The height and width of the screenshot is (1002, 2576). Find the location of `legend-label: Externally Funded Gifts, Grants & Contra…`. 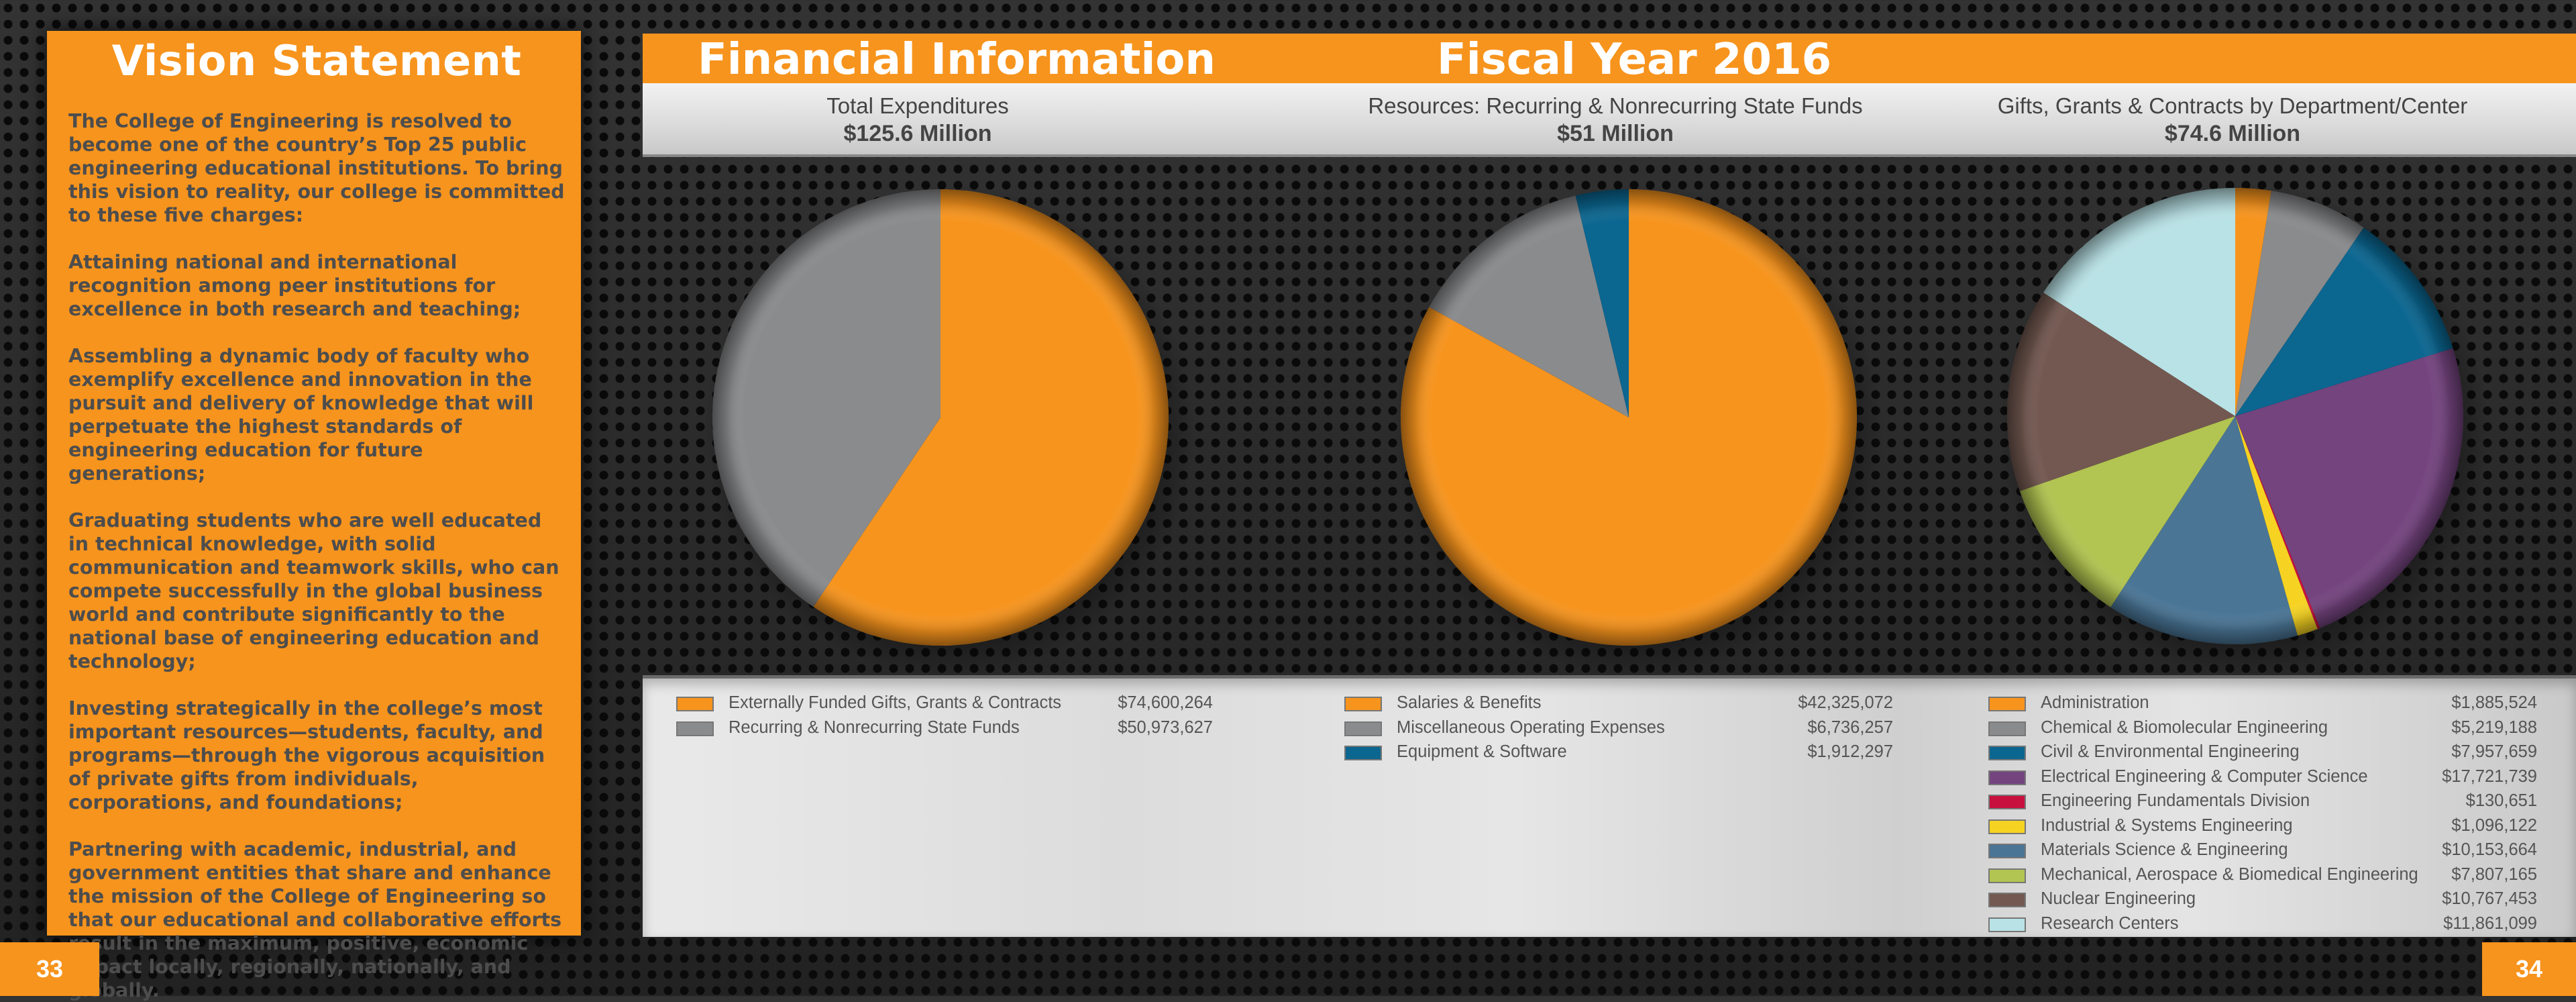

legend-label: Externally Funded Gifts, Grants & Contra… is located at coordinates (895, 702).